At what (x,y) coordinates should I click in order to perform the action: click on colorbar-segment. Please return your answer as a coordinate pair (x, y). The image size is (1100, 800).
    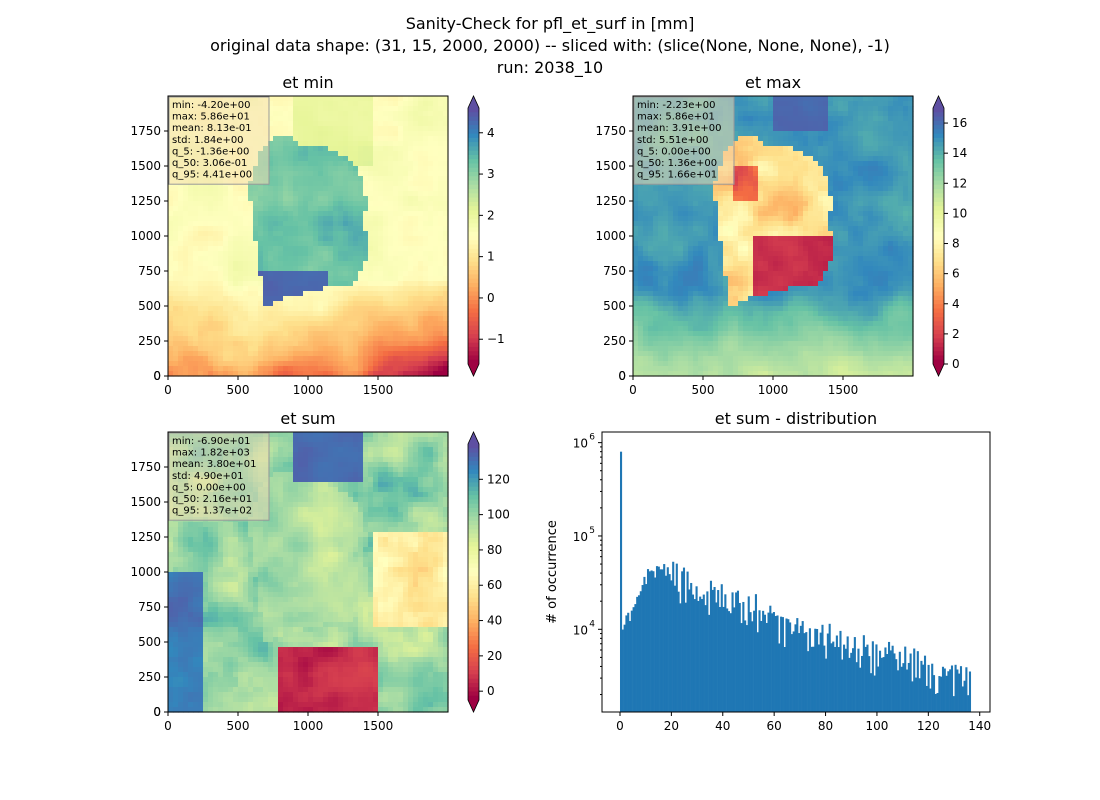
    Looking at the image, I should click on (473, 260).